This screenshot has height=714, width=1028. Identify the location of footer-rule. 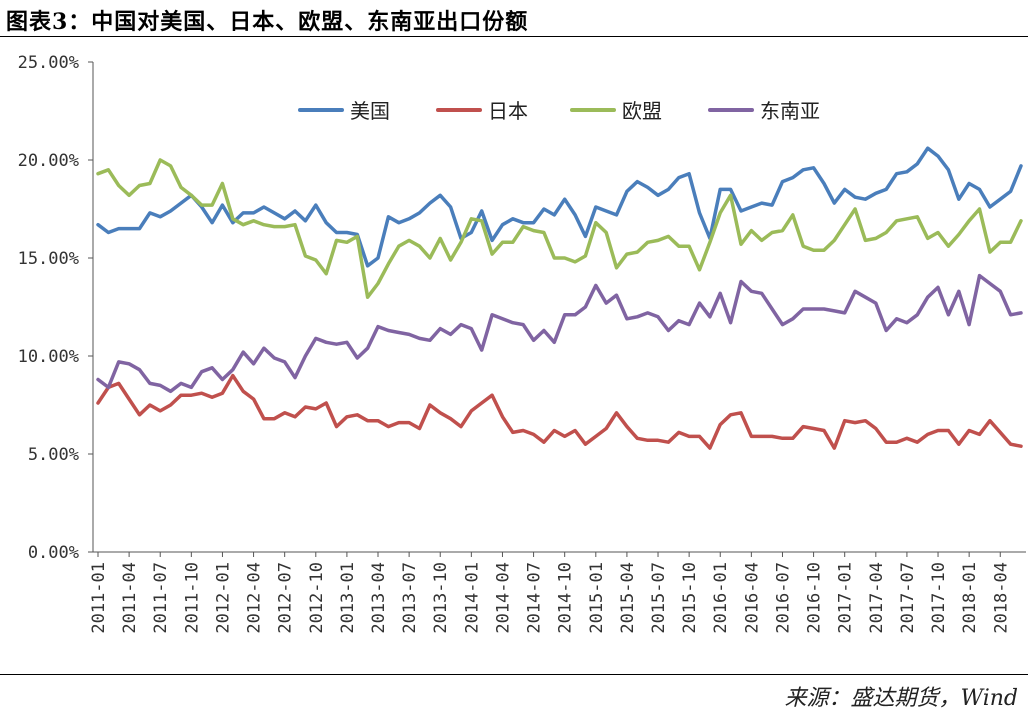
(514, 674).